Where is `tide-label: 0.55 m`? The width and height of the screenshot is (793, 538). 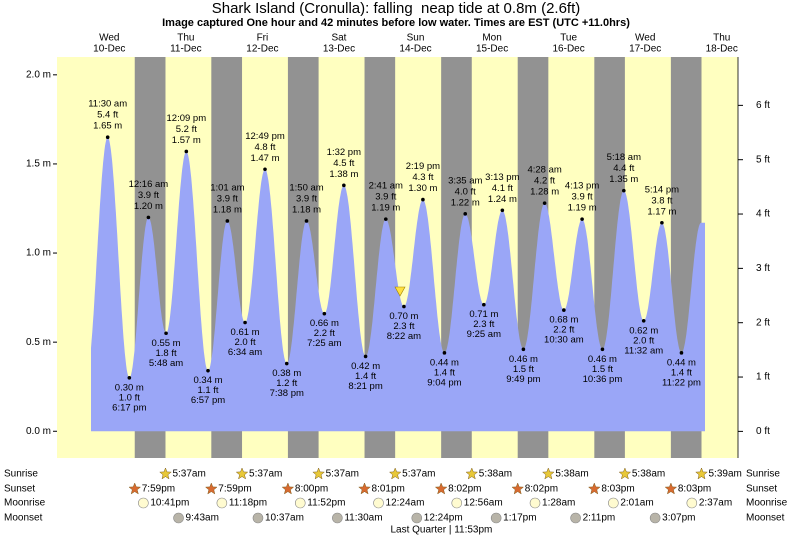 tide-label: 0.55 m is located at coordinates (166, 343).